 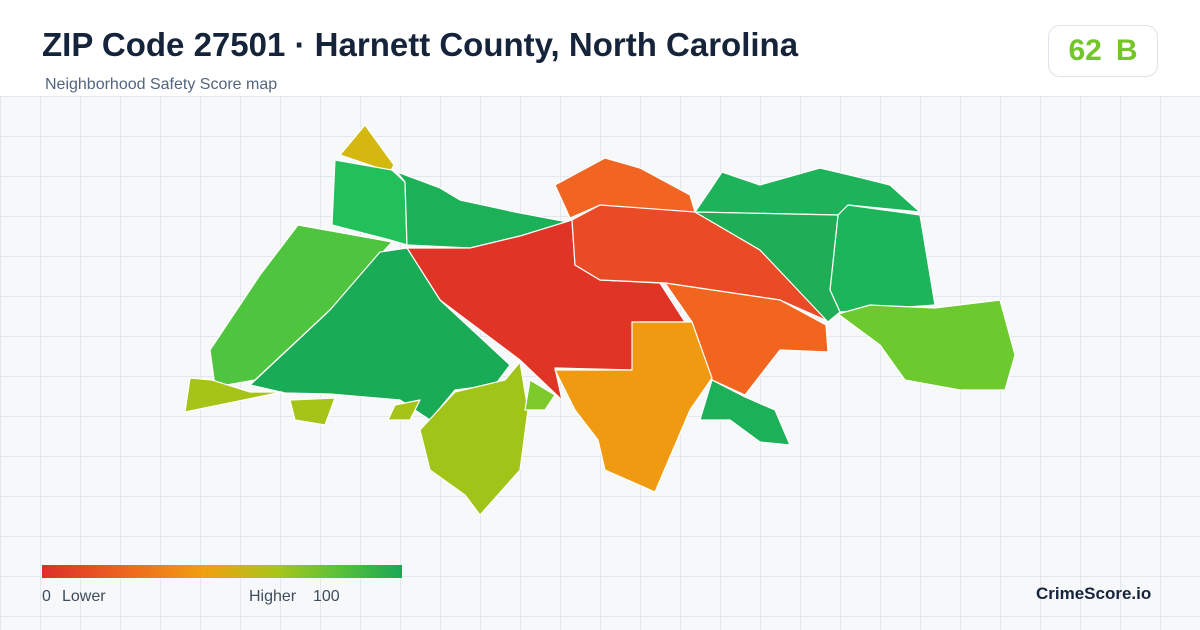 I want to click on legend-max-label: Higher, so click(x=273, y=596).